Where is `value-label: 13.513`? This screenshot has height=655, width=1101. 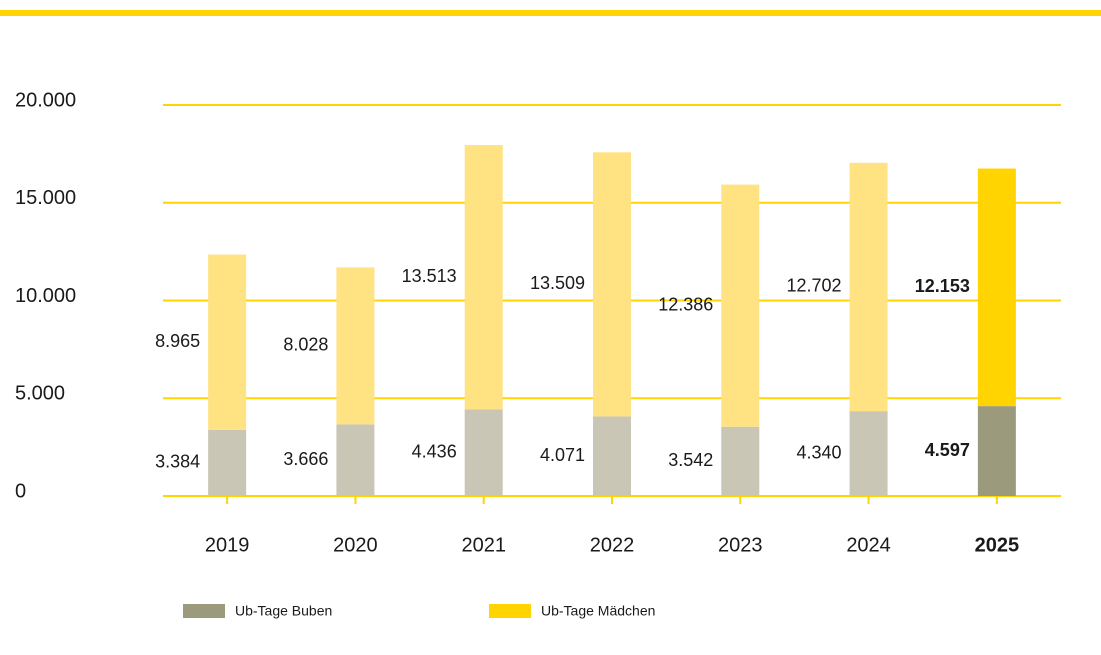
value-label: 13.513 is located at coordinates (429, 276).